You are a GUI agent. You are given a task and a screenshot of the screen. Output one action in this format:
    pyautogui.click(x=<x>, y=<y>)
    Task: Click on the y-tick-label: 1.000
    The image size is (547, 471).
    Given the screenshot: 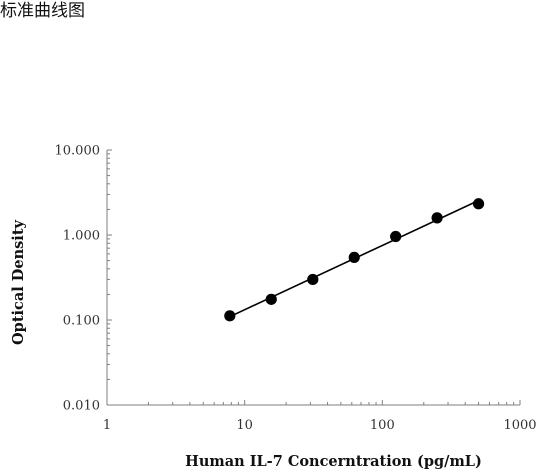 What is the action you would take?
    pyautogui.click(x=81, y=236)
    